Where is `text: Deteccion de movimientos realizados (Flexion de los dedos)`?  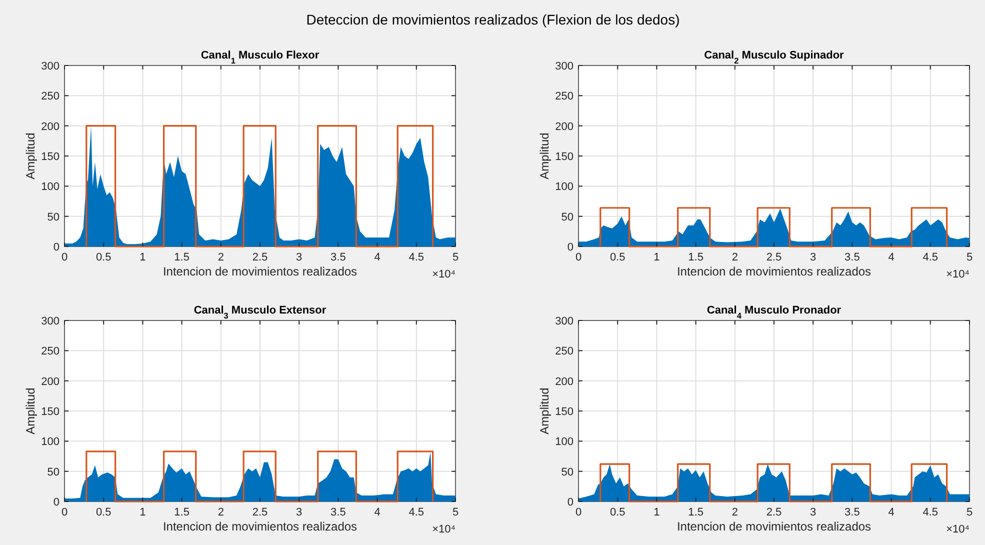
text: Deteccion de movimientos realizados (Flexion de los dedos) is located at coordinates (493, 20).